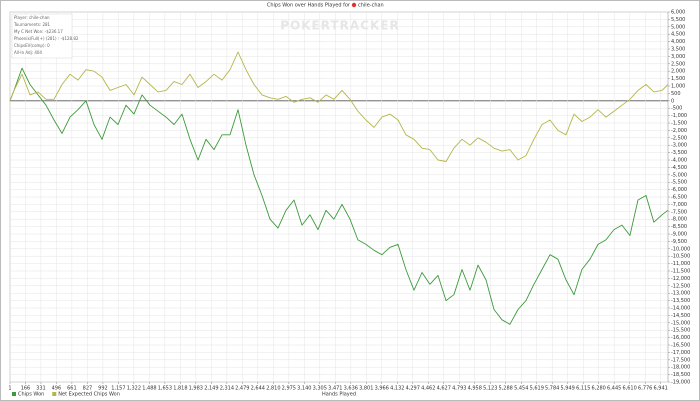 The height and width of the screenshot is (401, 700). What do you see at coordinates (678, 64) in the screenshot?
I see `y-tick-label: 2,500` at bounding box center [678, 64].